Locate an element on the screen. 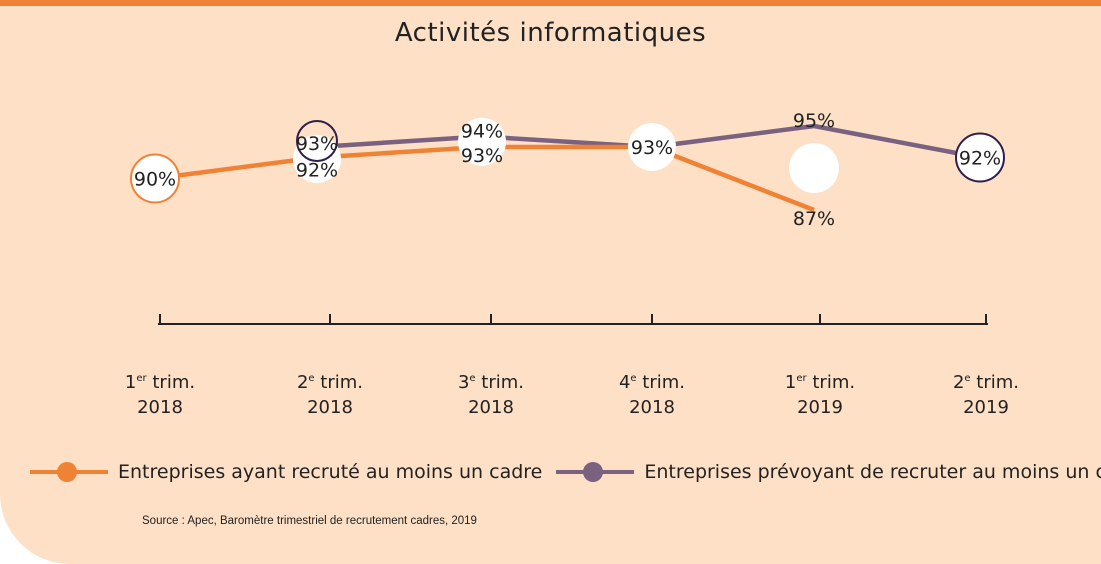  x-tick-label: 4e trim. 2018 is located at coordinates (652, 393).